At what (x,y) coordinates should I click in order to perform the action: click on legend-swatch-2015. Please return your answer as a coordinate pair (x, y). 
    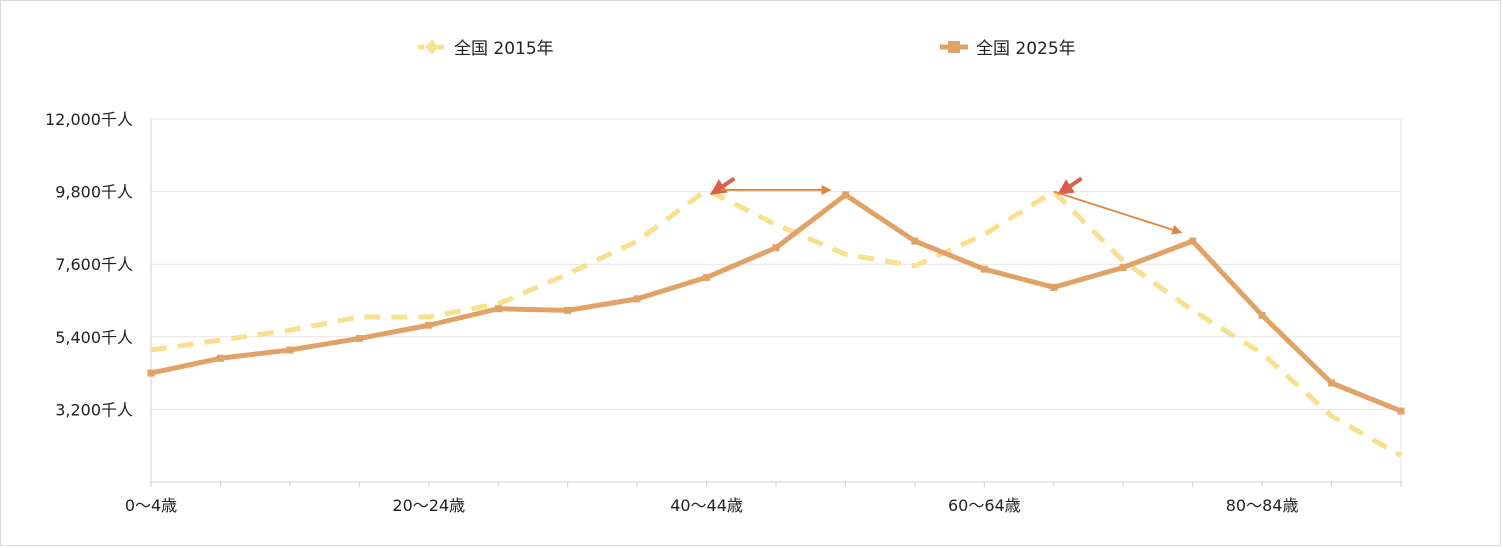
    Looking at the image, I should click on (432, 46).